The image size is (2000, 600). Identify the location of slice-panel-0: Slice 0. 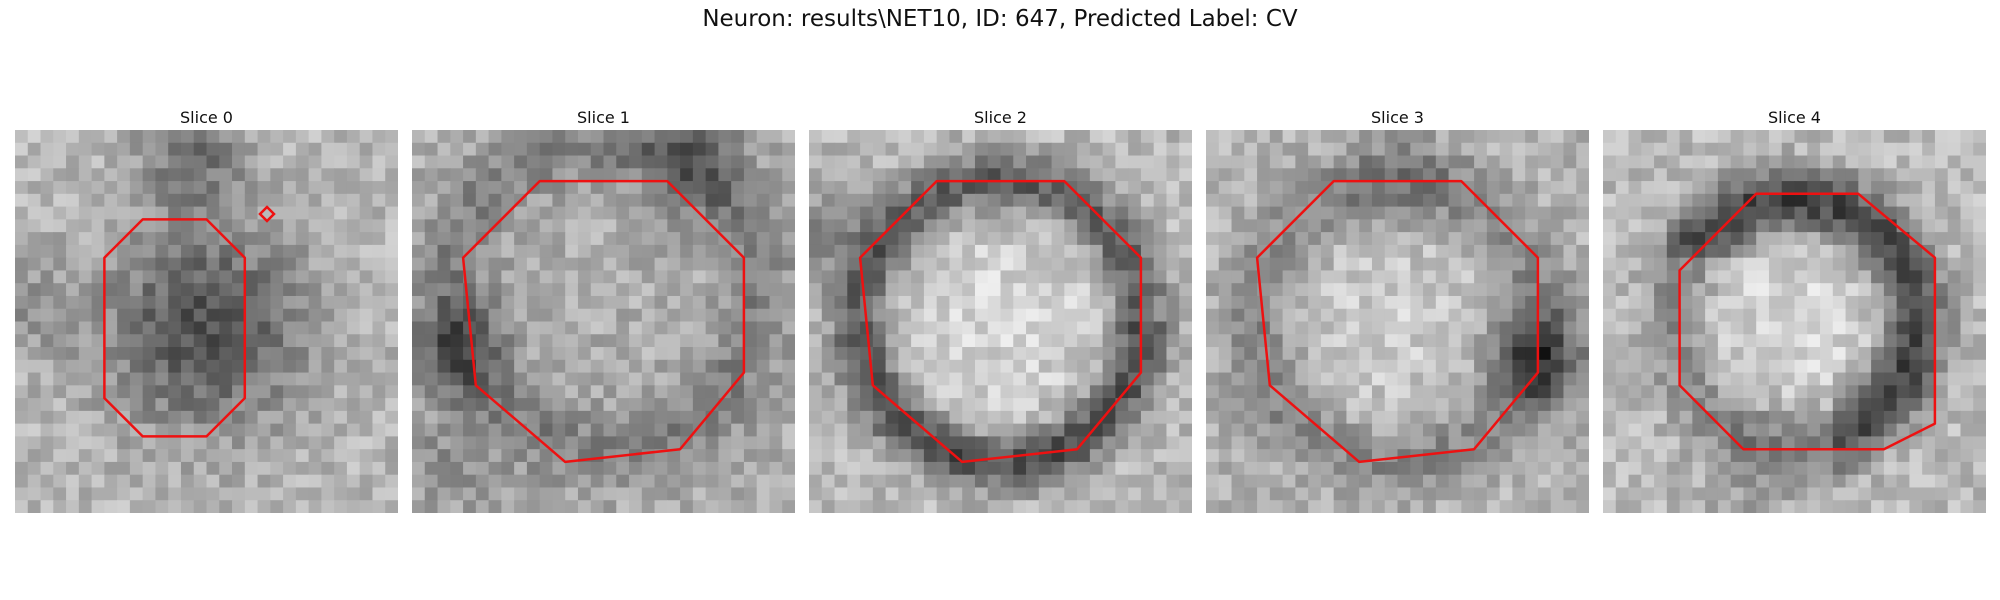
(206, 310).